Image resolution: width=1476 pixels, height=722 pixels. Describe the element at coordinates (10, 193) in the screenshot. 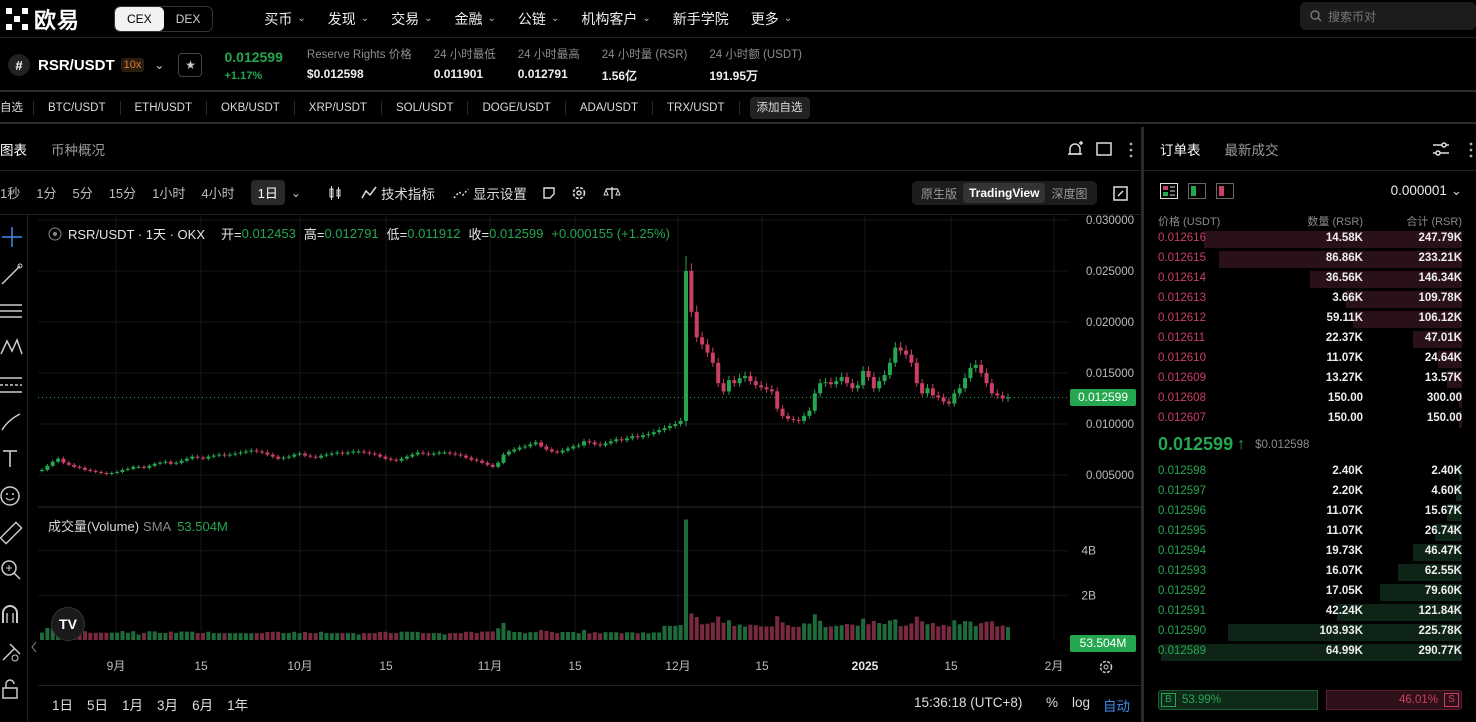

I see `interval-option: 1秒` at that location.